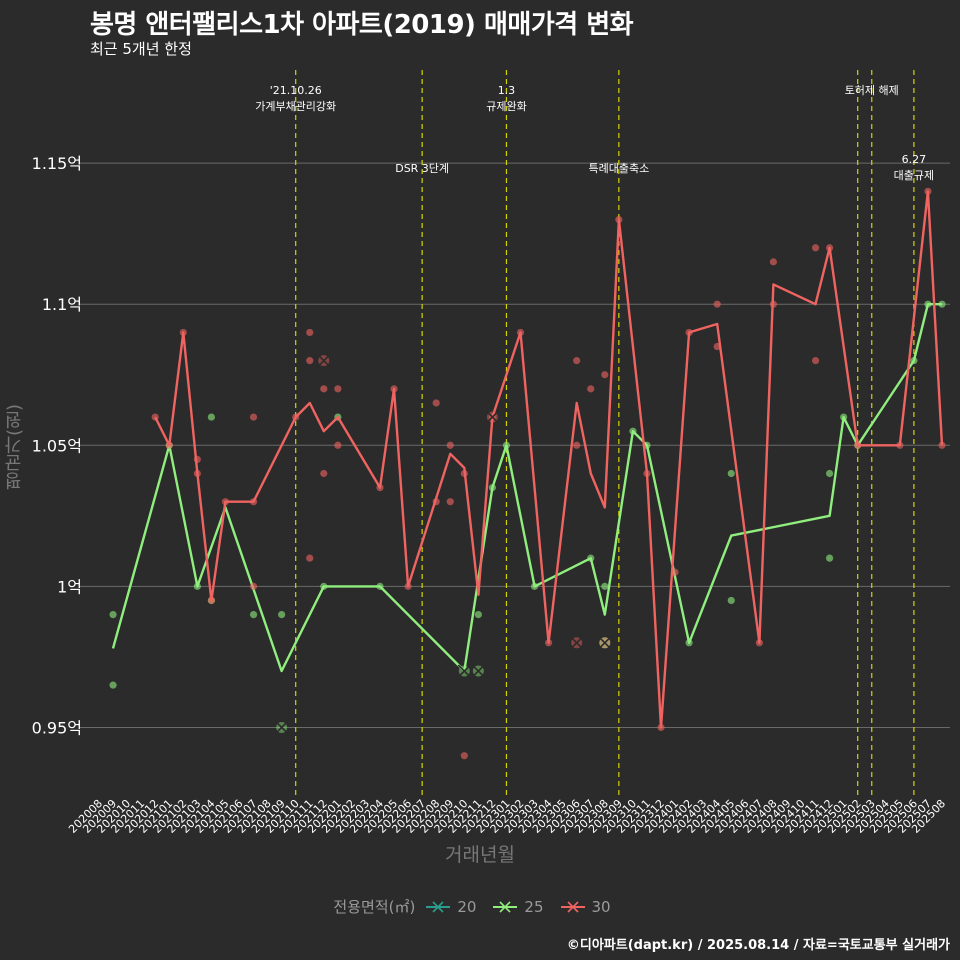 Image resolution: width=960 pixels, height=960 pixels. What do you see at coordinates (572, 906) in the screenshot?
I see `legend-key-30-icon` at bounding box center [572, 906].